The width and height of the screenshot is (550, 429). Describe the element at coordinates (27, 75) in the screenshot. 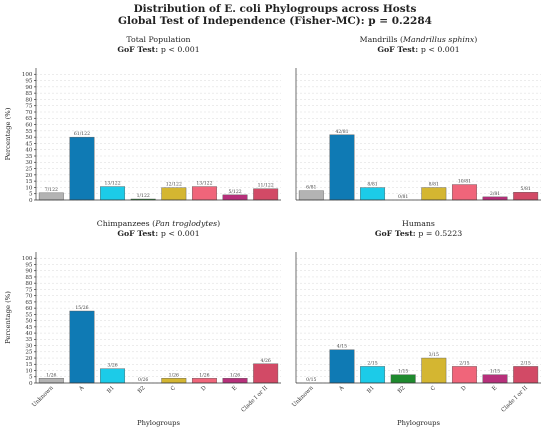

I see `y-tick-label: 100` at that location.